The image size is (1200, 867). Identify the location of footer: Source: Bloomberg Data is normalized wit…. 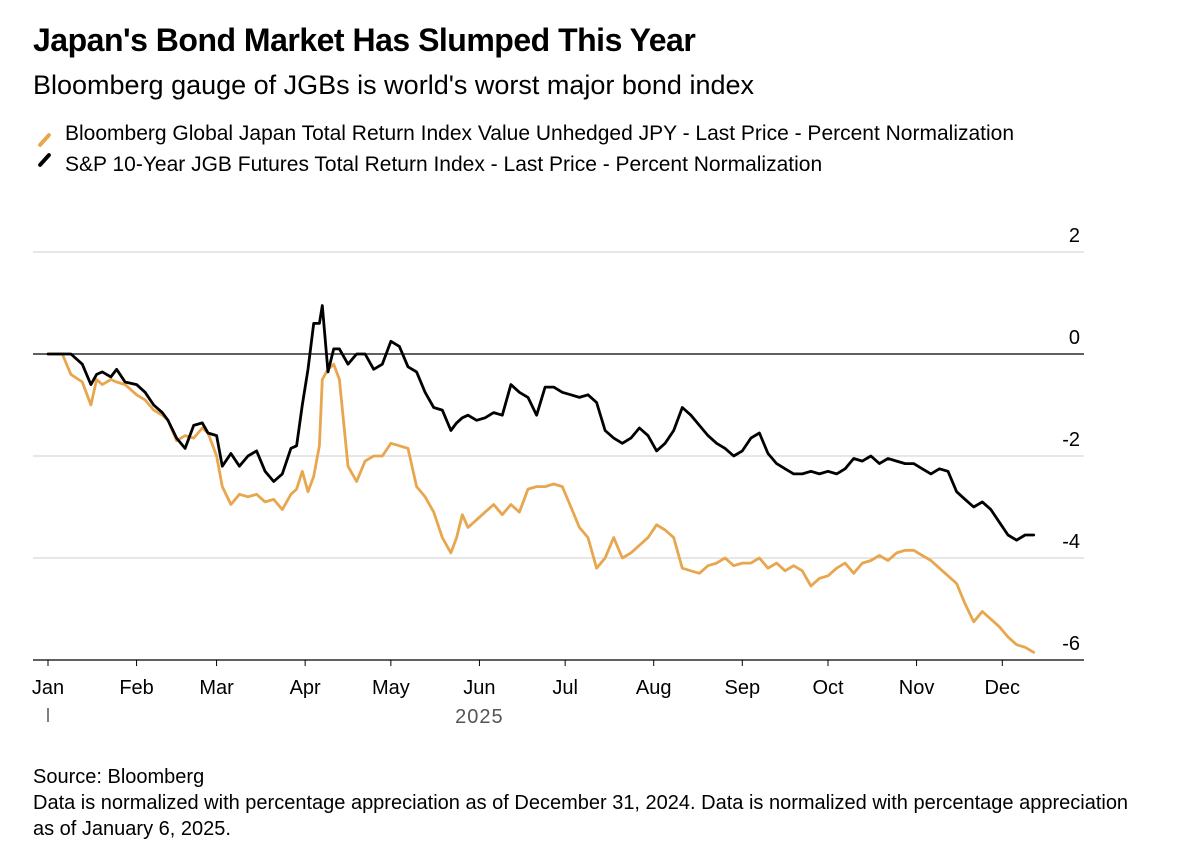
(583, 803).